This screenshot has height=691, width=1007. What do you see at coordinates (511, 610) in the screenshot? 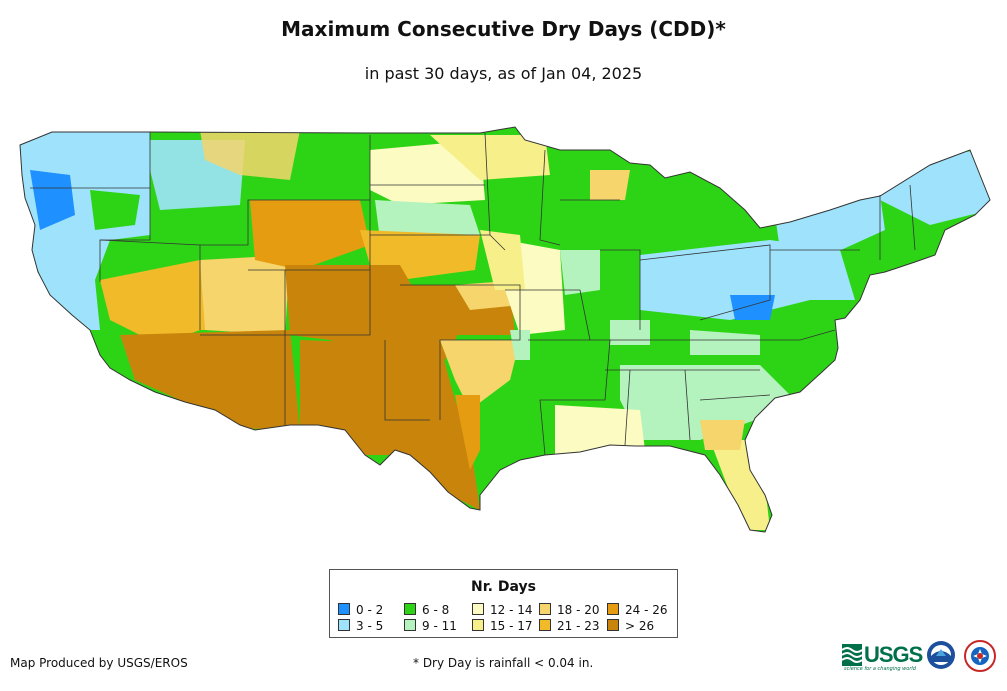
I see `legend-label: 12 - 14` at bounding box center [511, 610].